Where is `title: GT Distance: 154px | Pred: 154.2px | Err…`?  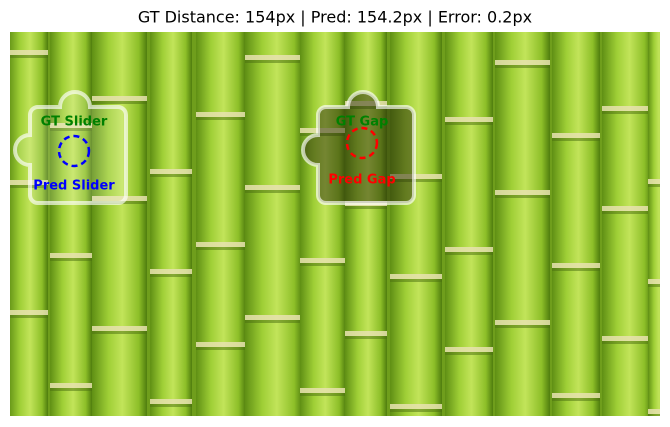 title: GT Distance: 154px | Pred: 154.2px | Err… is located at coordinates (335, 17).